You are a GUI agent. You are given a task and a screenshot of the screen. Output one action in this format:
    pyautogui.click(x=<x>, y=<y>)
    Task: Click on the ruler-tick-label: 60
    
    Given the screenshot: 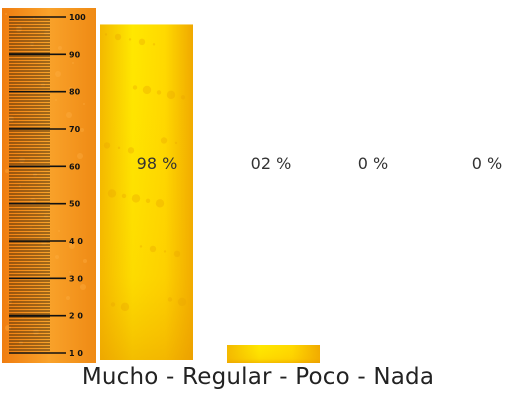 What is the action you would take?
    pyautogui.click(x=75, y=166)
    